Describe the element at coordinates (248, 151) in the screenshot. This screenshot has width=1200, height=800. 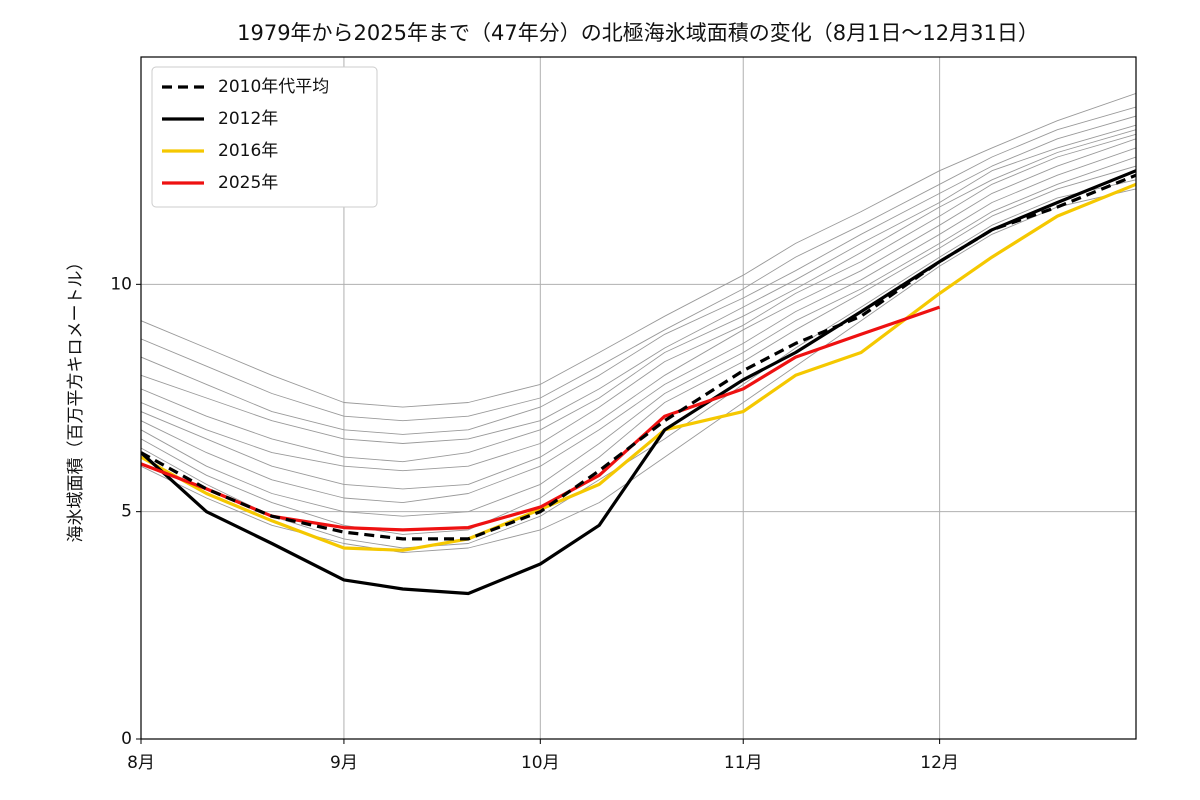
I see `legend-label: 2016年` at that location.